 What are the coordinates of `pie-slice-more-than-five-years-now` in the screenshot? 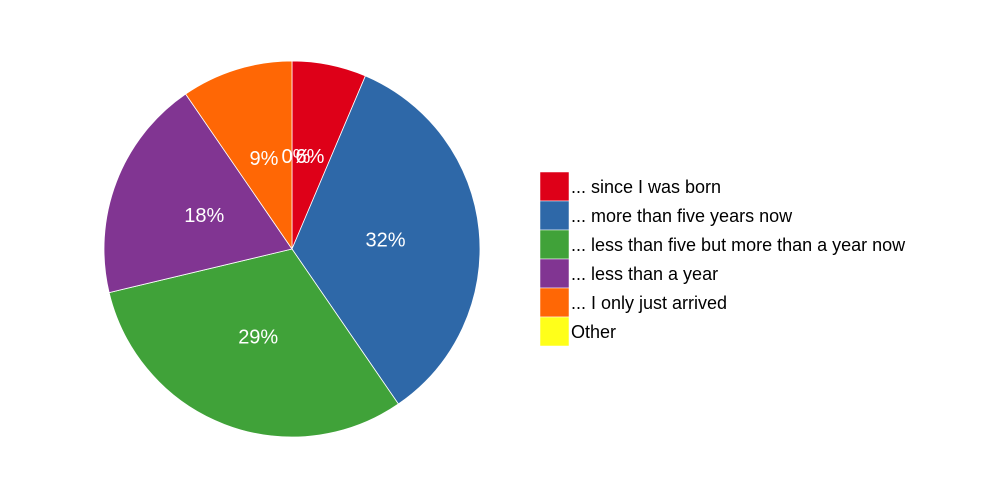 It's located at (386, 240).